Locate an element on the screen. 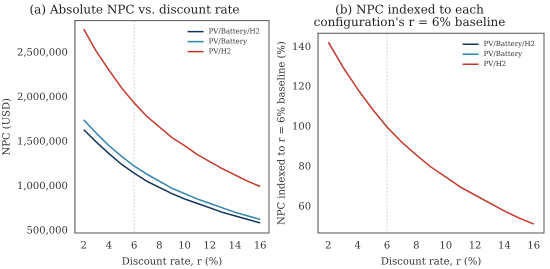 This screenshot has height=269, width=550. y-tick-label: 100 is located at coordinates (302, 127).